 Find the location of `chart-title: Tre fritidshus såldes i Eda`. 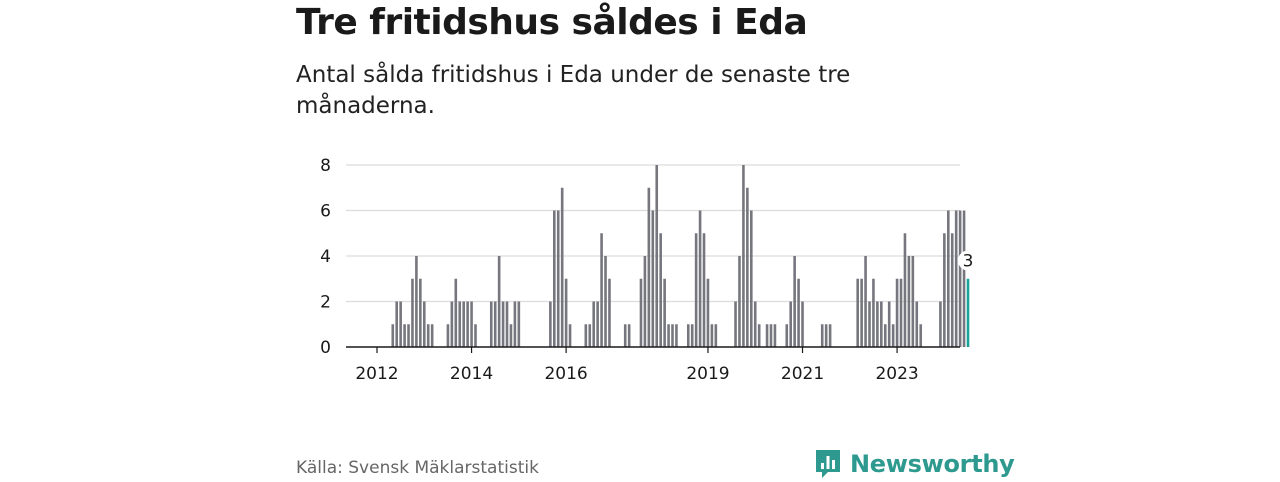

chart-title: Tre fritidshus såldes i Eda is located at coordinates (552, 22).